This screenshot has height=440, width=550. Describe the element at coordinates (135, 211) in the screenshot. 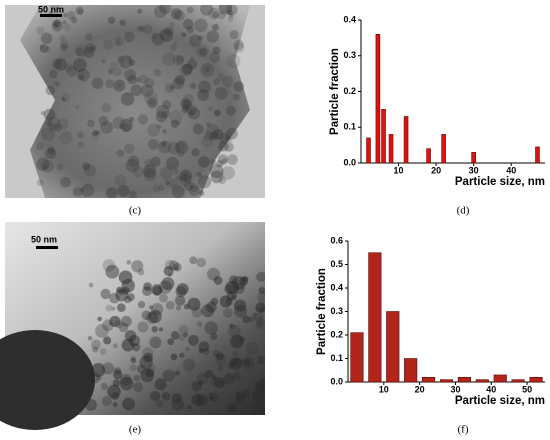

I see `panel-label: (c)` at that location.